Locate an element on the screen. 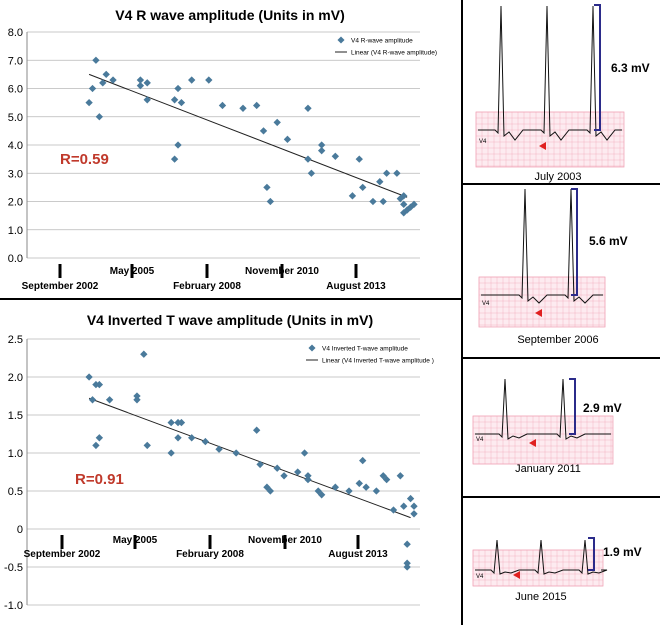  ecg-caption: June 2015 is located at coordinates (540, 597).